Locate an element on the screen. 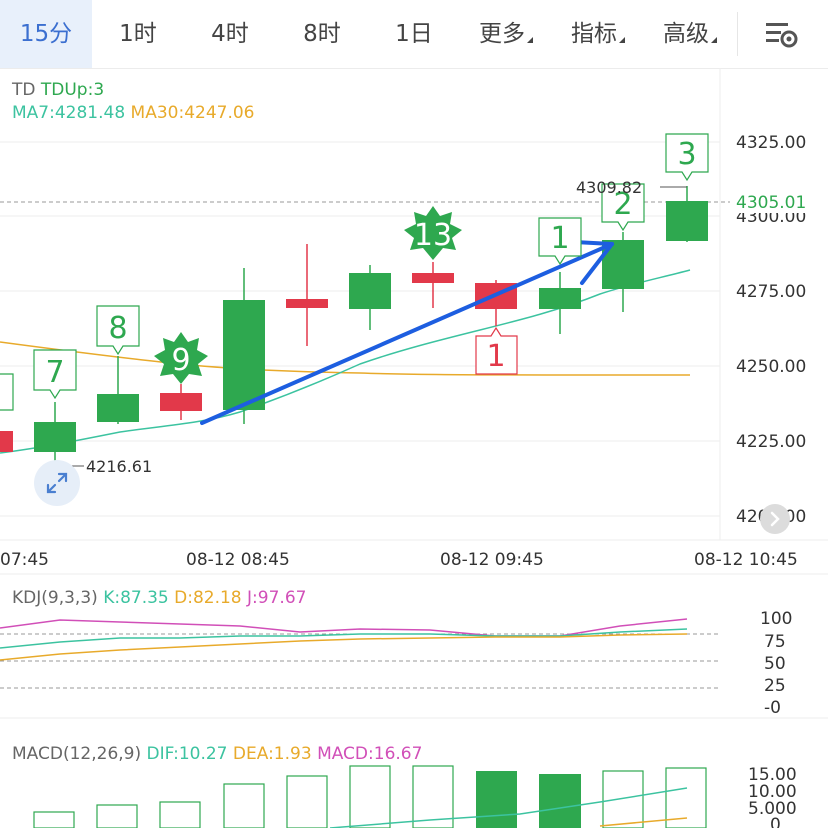  td-count-text: 7 is located at coordinates (54, 372).